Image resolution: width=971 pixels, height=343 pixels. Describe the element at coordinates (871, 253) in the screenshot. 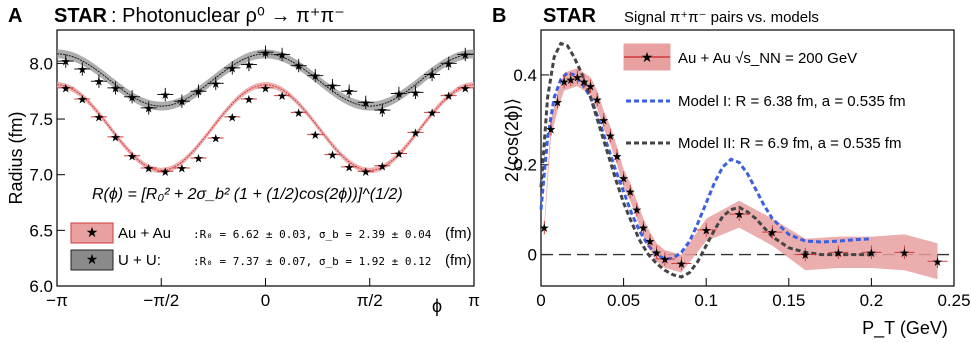

I see `b-data-point-25: ★` at that location.